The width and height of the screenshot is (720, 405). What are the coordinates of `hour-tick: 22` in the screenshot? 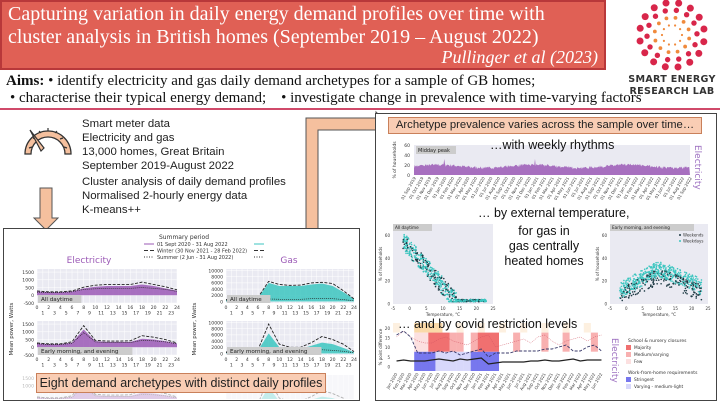 It's located at (165, 360).